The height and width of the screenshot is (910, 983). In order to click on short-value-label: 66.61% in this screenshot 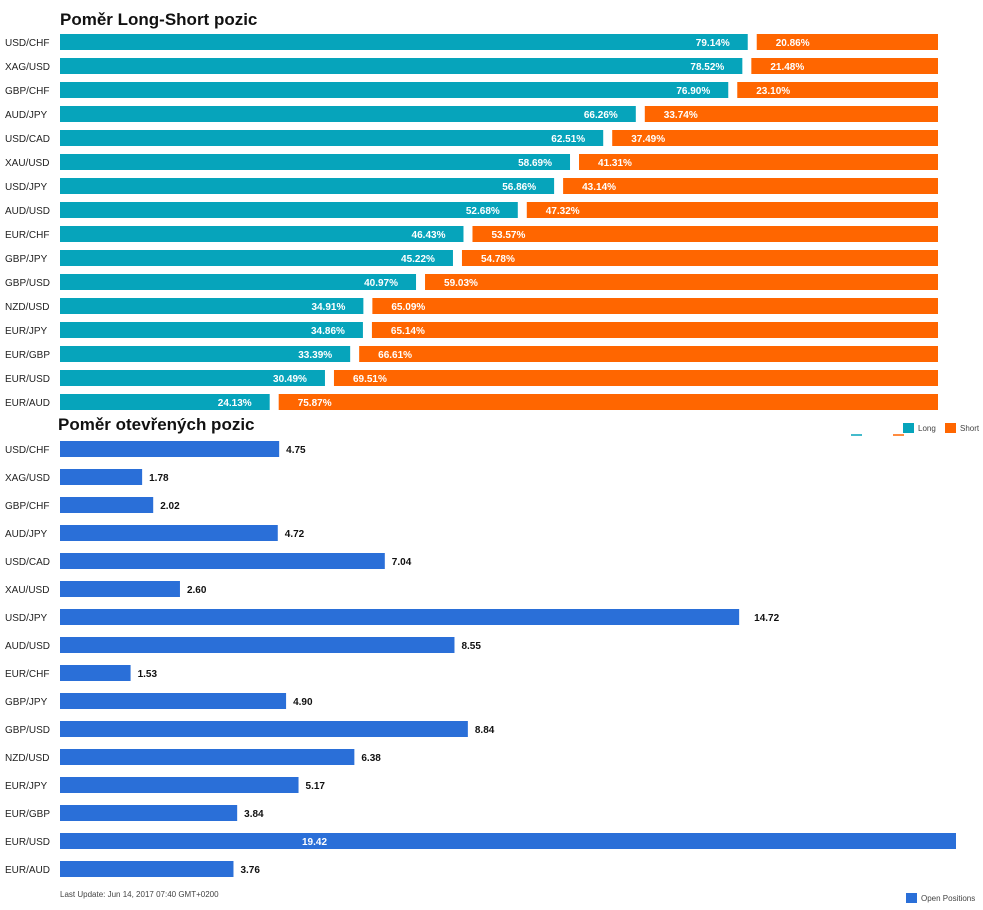, I will do `click(395, 355)`.